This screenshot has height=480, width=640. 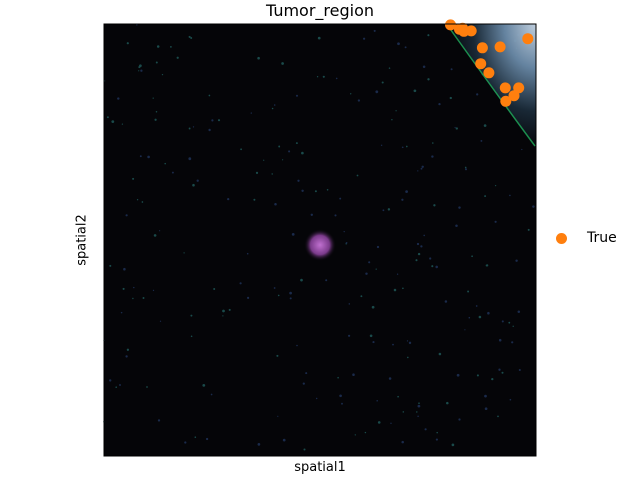 What do you see at coordinates (320, 10) in the screenshot?
I see `chart-title: Tumor_region` at bounding box center [320, 10].